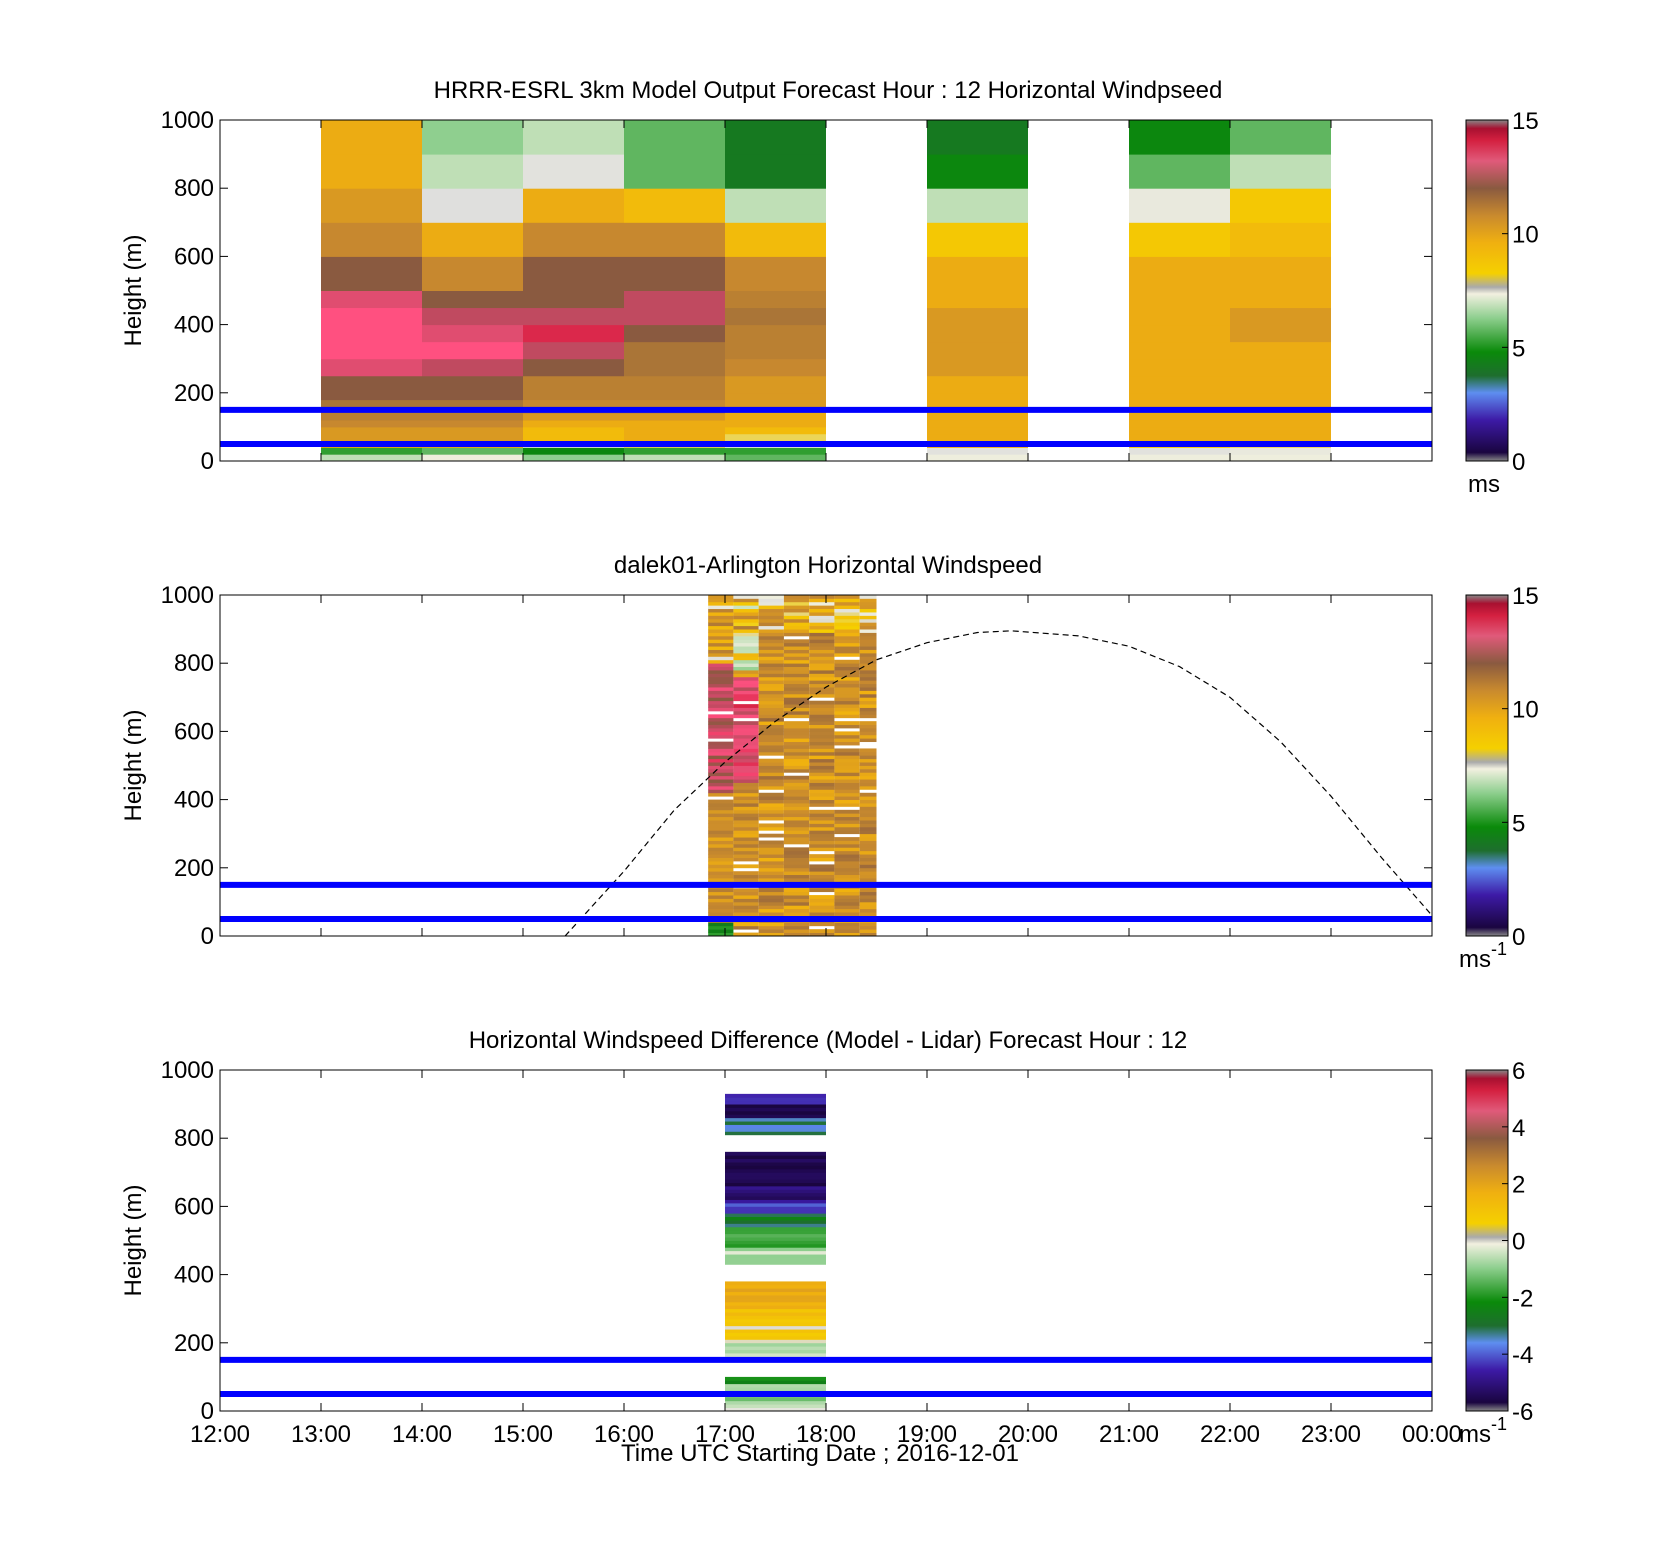 The image size is (1680, 1561). I want to click on x-tick-label: 13:00, so click(321, 1434).